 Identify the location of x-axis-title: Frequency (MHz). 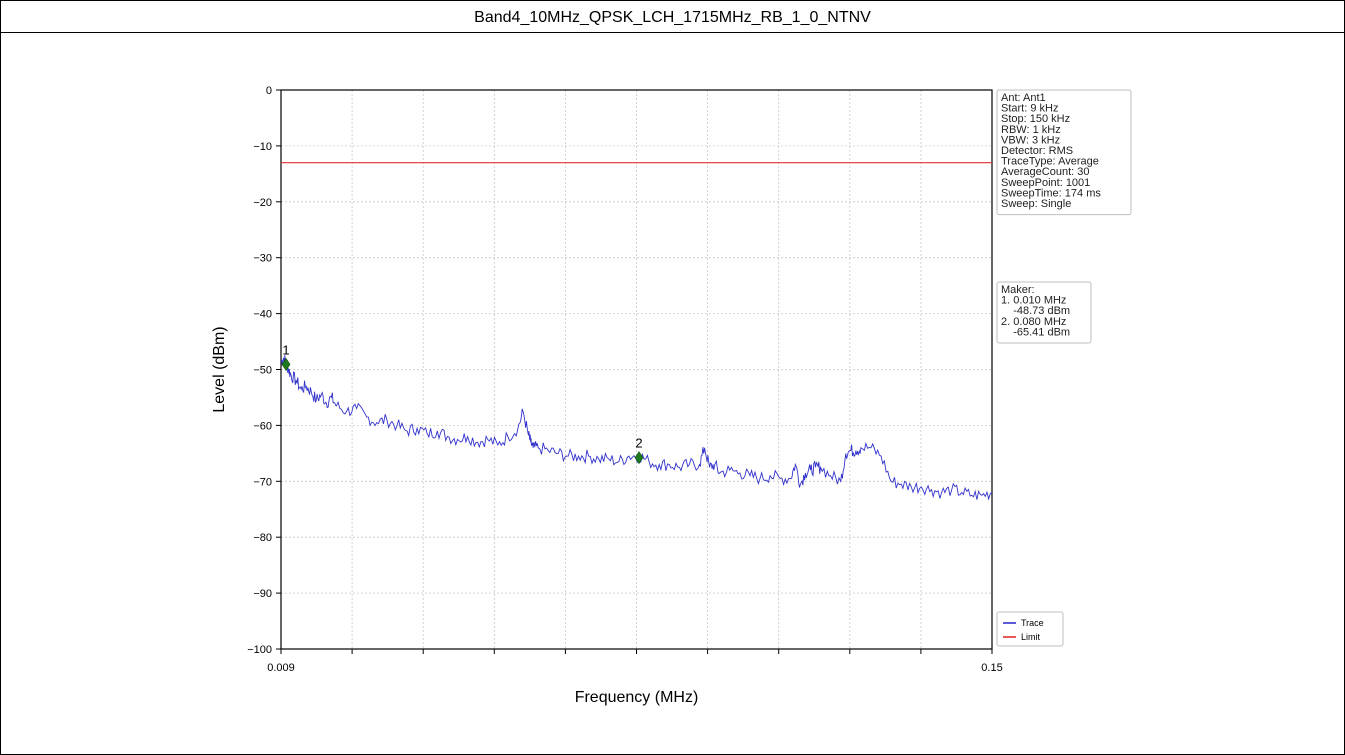
(637, 697).